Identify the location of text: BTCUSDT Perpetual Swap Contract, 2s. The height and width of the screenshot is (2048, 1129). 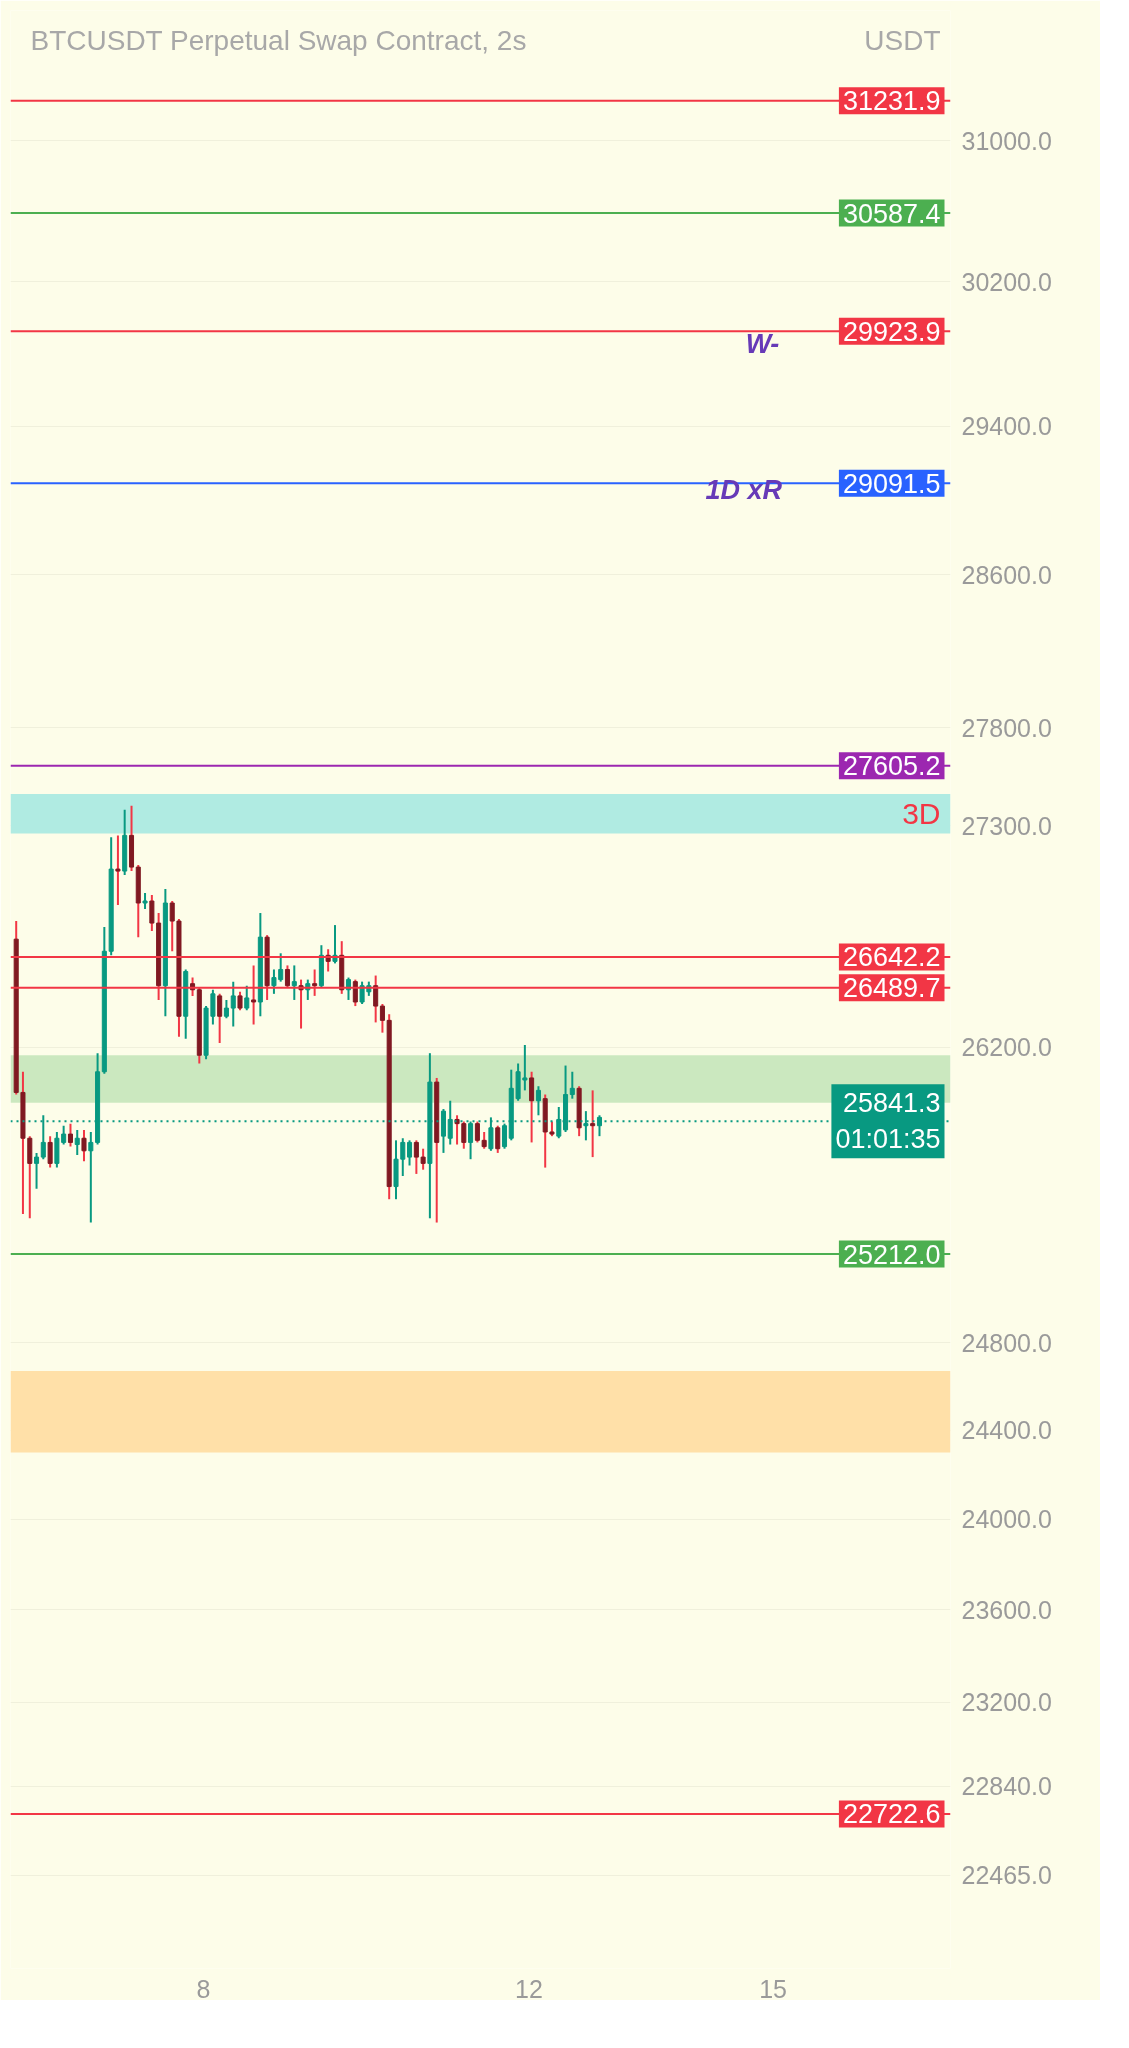
(278, 40).